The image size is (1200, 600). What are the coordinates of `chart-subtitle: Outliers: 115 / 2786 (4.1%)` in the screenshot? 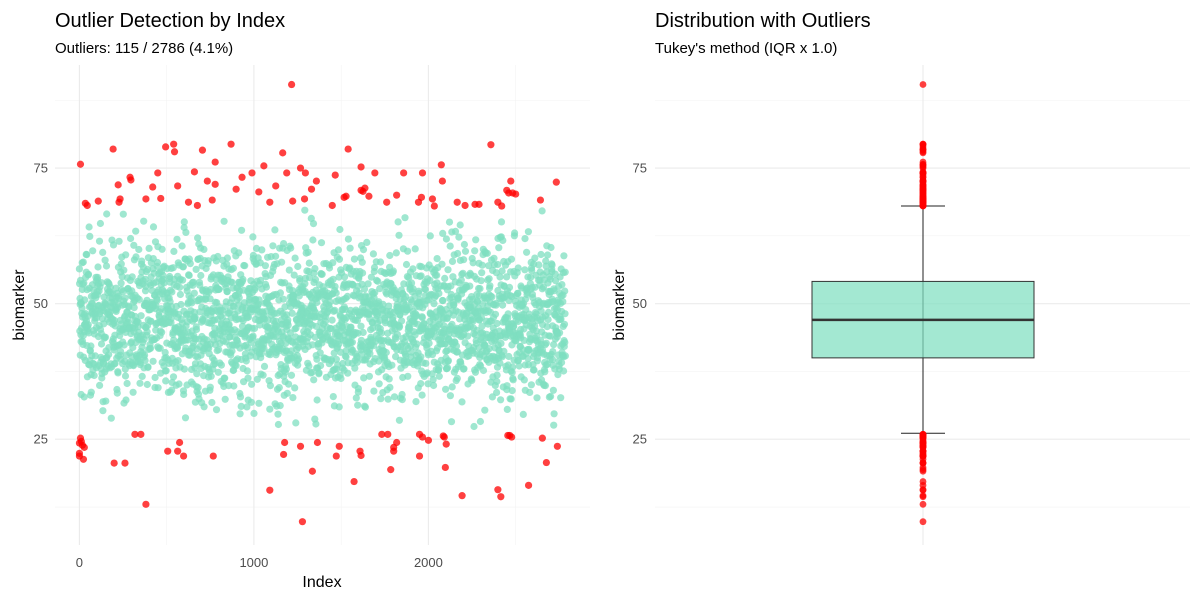 It's located at (144, 48).